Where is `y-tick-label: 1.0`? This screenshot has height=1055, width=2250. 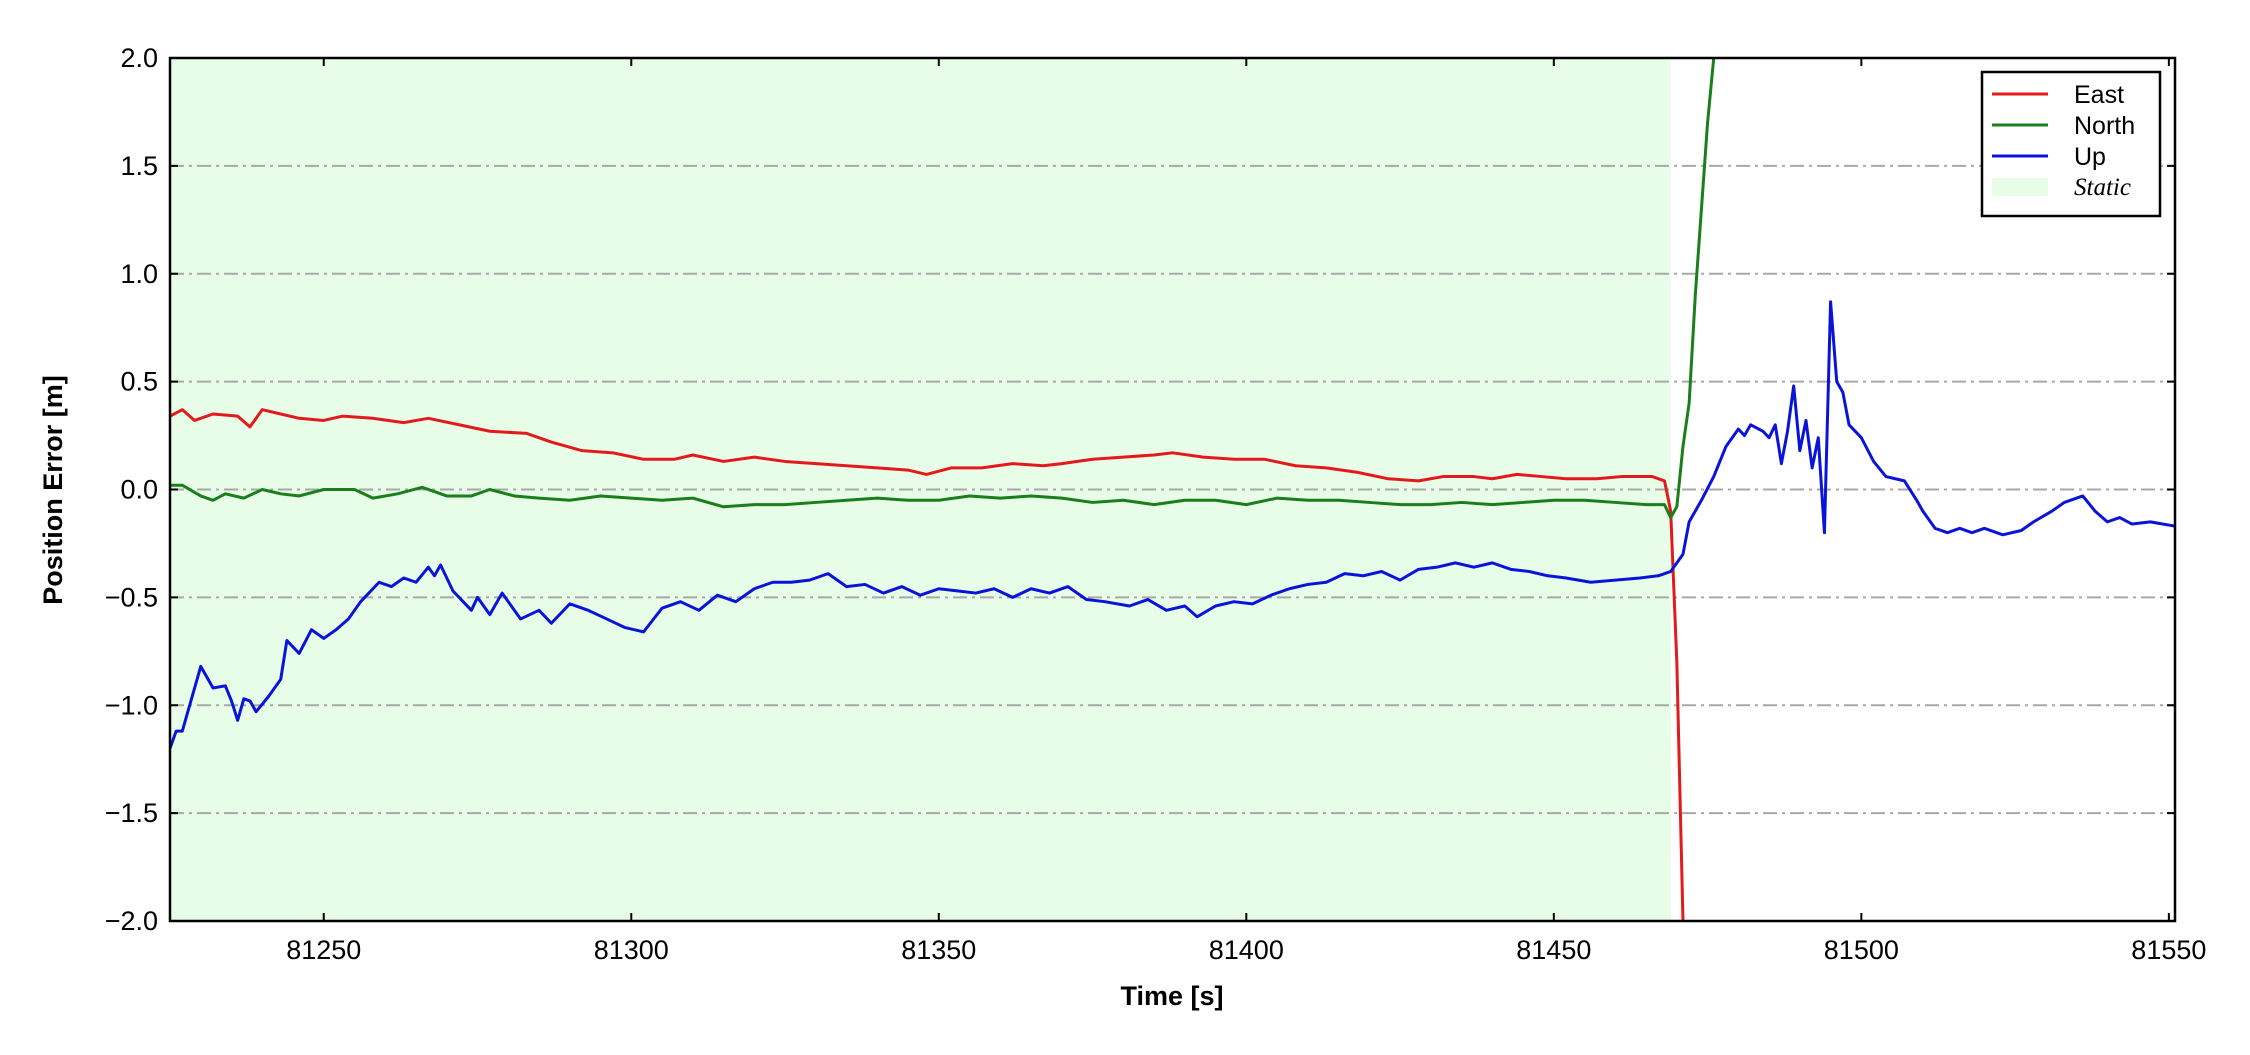 y-tick-label: 1.0 is located at coordinates (139, 274).